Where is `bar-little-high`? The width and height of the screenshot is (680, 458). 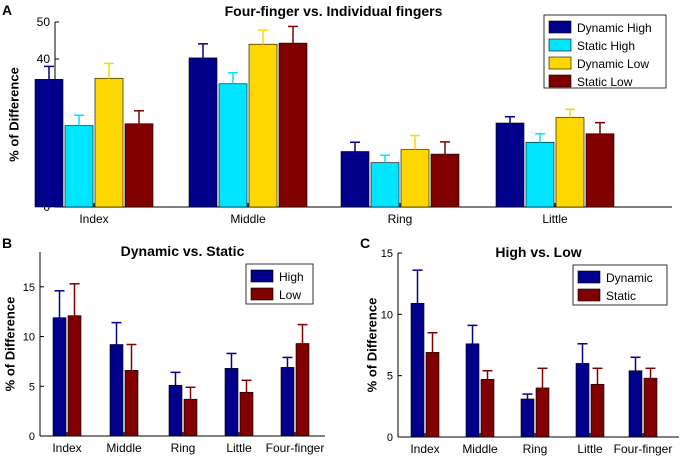
bar-little-high is located at coordinates (231, 402).